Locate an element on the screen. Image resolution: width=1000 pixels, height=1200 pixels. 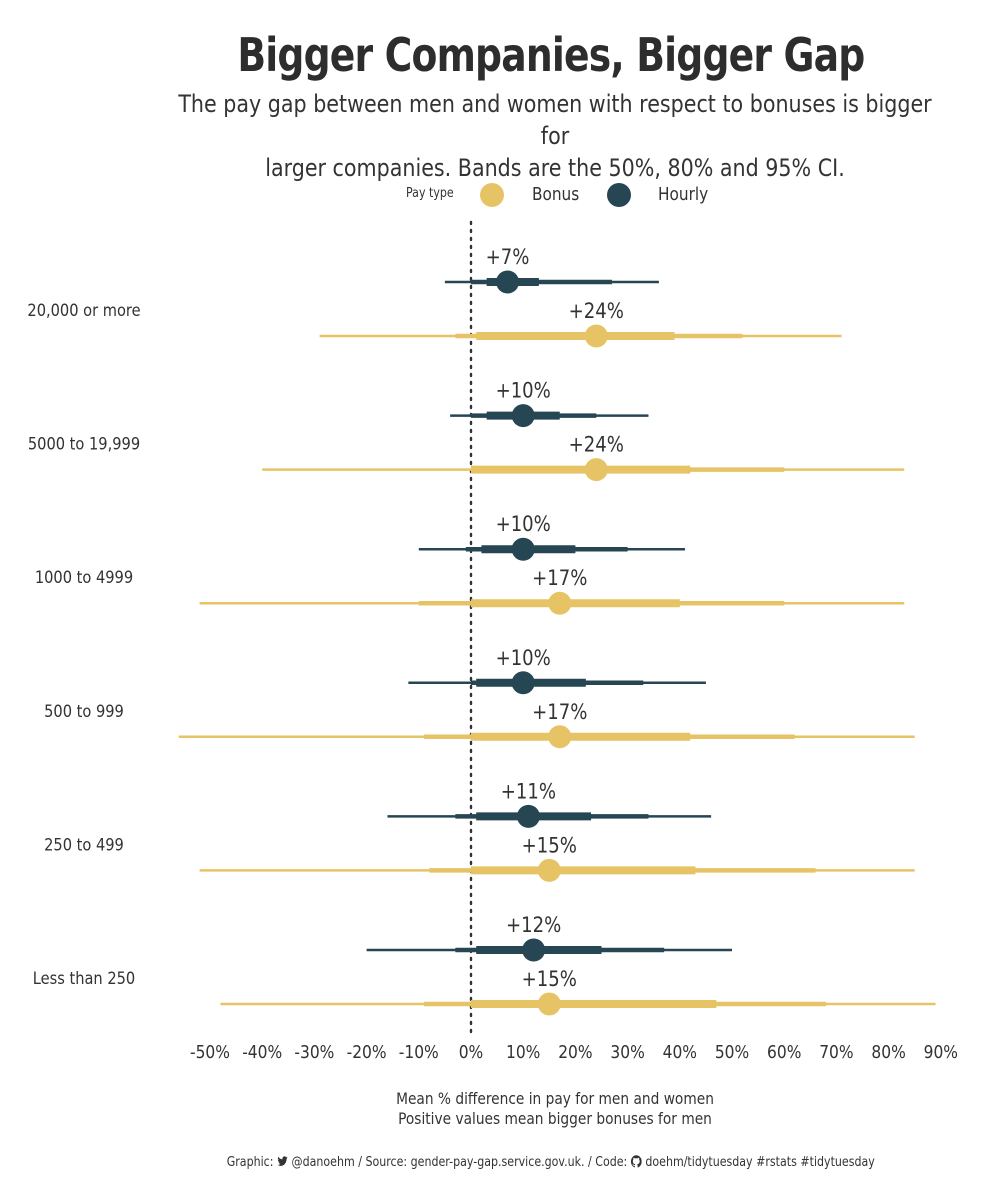
x-tick-label: -40% is located at coordinates (262, 1051).